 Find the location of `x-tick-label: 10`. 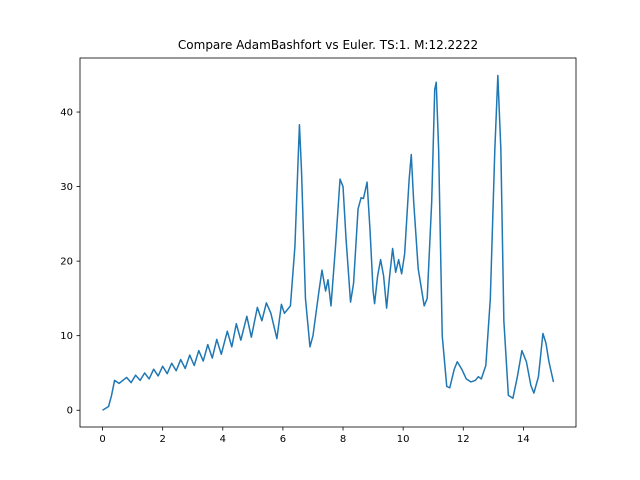

x-tick-label: 10 is located at coordinates (403, 439).